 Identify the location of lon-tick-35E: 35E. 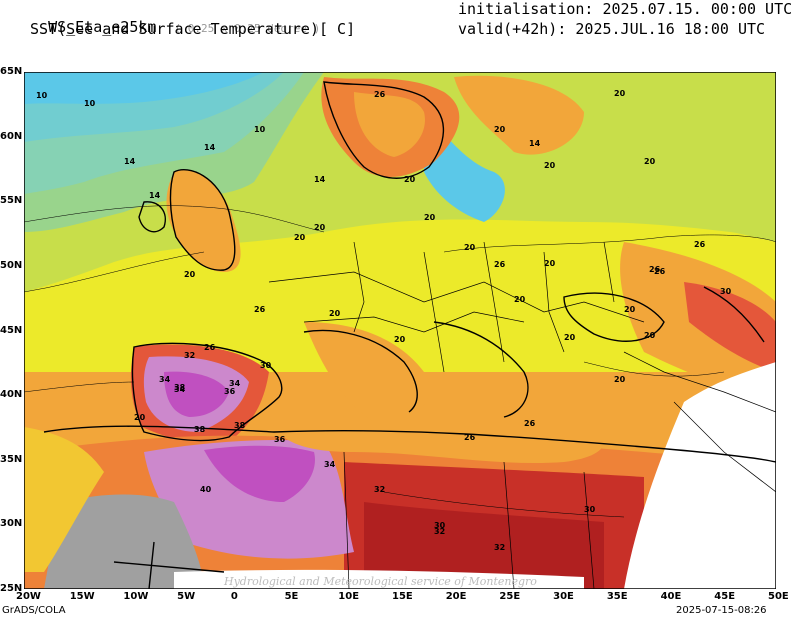
(617, 596).